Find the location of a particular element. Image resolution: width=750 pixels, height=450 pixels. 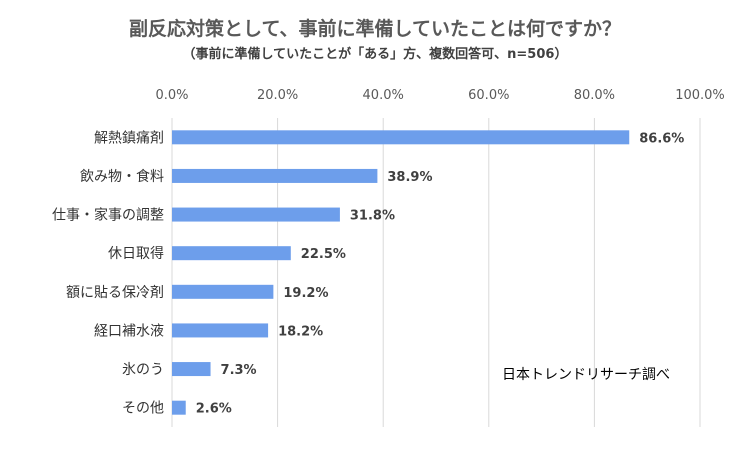

x-tick-label: 40.0% is located at coordinates (383, 95).